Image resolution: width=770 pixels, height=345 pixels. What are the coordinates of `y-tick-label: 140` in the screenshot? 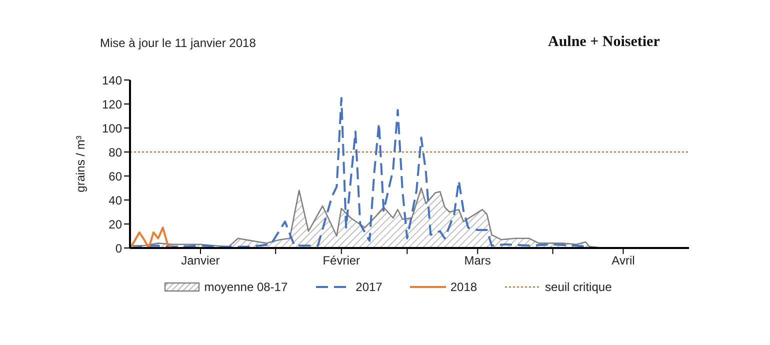 It's located at (112, 80).